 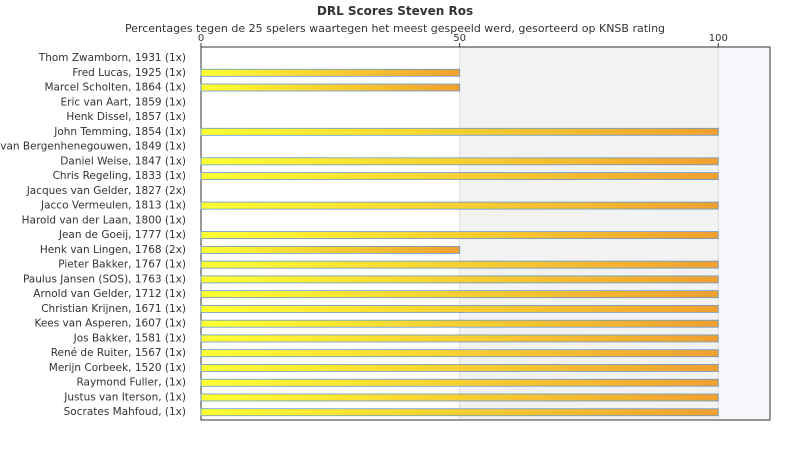 What do you see at coordinates (104, 220) in the screenshot?
I see `category-label: Harold van der Laan, 1800 (1x)` at bounding box center [104, 220].